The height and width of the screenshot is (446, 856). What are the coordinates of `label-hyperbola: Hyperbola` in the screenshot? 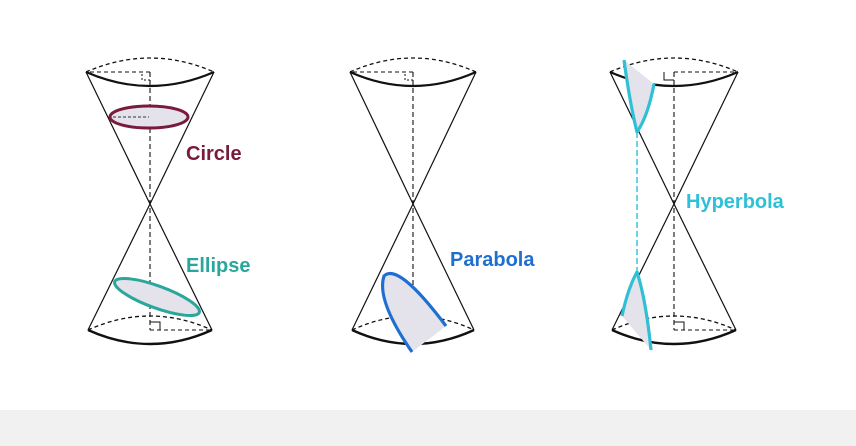 It's located at (735, 202).